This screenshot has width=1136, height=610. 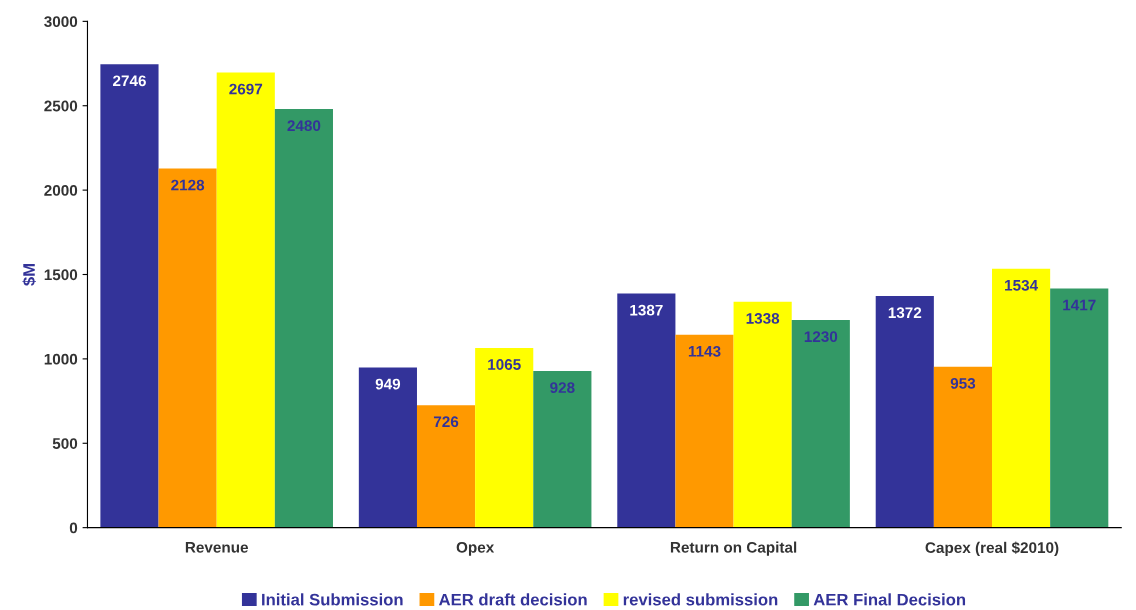 What do you see at coordinates (332, 599) in the screenshot?
I see `legend-label: Initial Submission` at bounding box center [332, 599].